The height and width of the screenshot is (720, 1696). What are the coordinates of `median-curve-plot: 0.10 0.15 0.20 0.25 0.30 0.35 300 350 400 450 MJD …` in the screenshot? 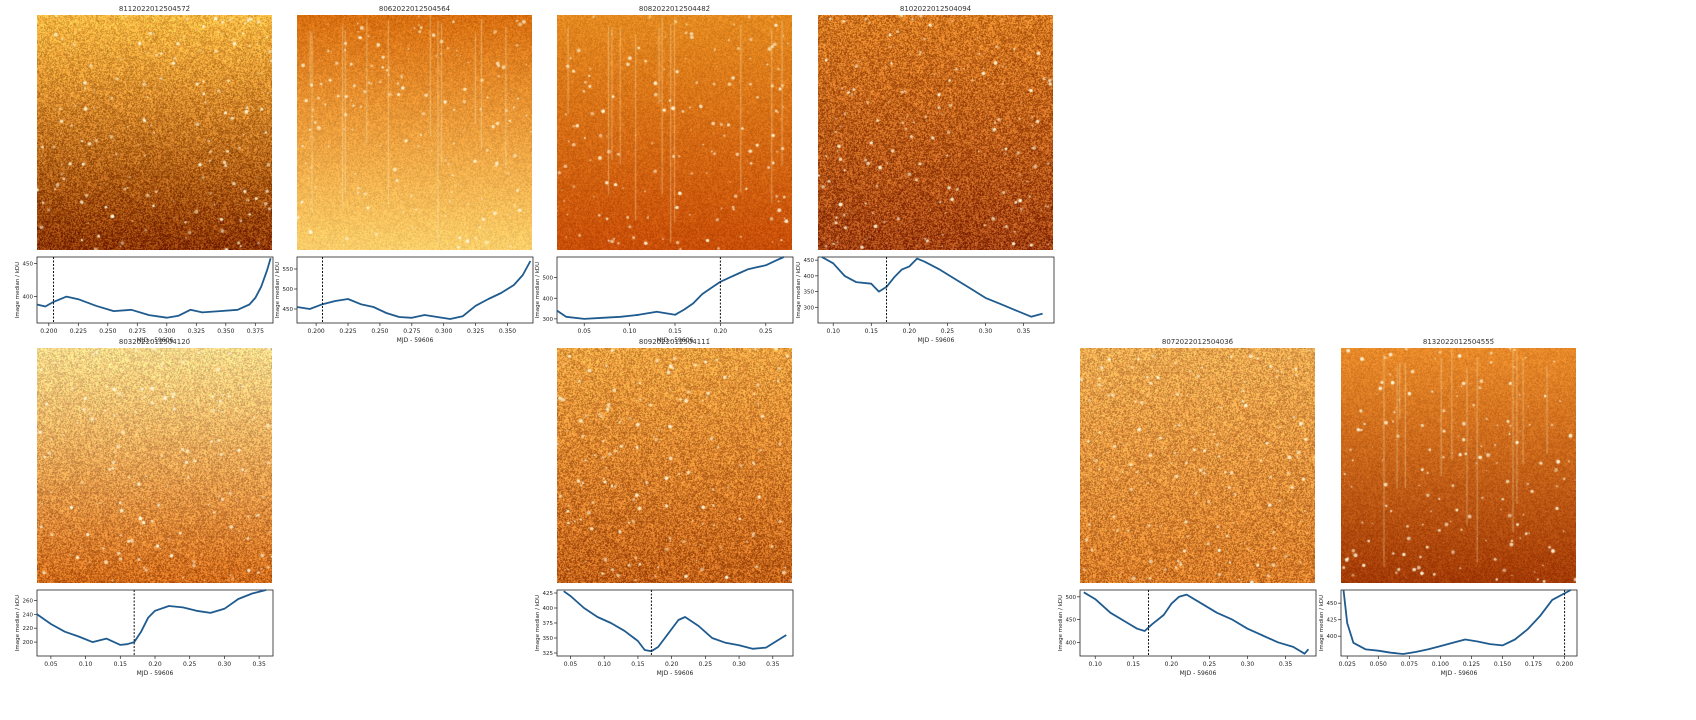 It's located at (925, 300).